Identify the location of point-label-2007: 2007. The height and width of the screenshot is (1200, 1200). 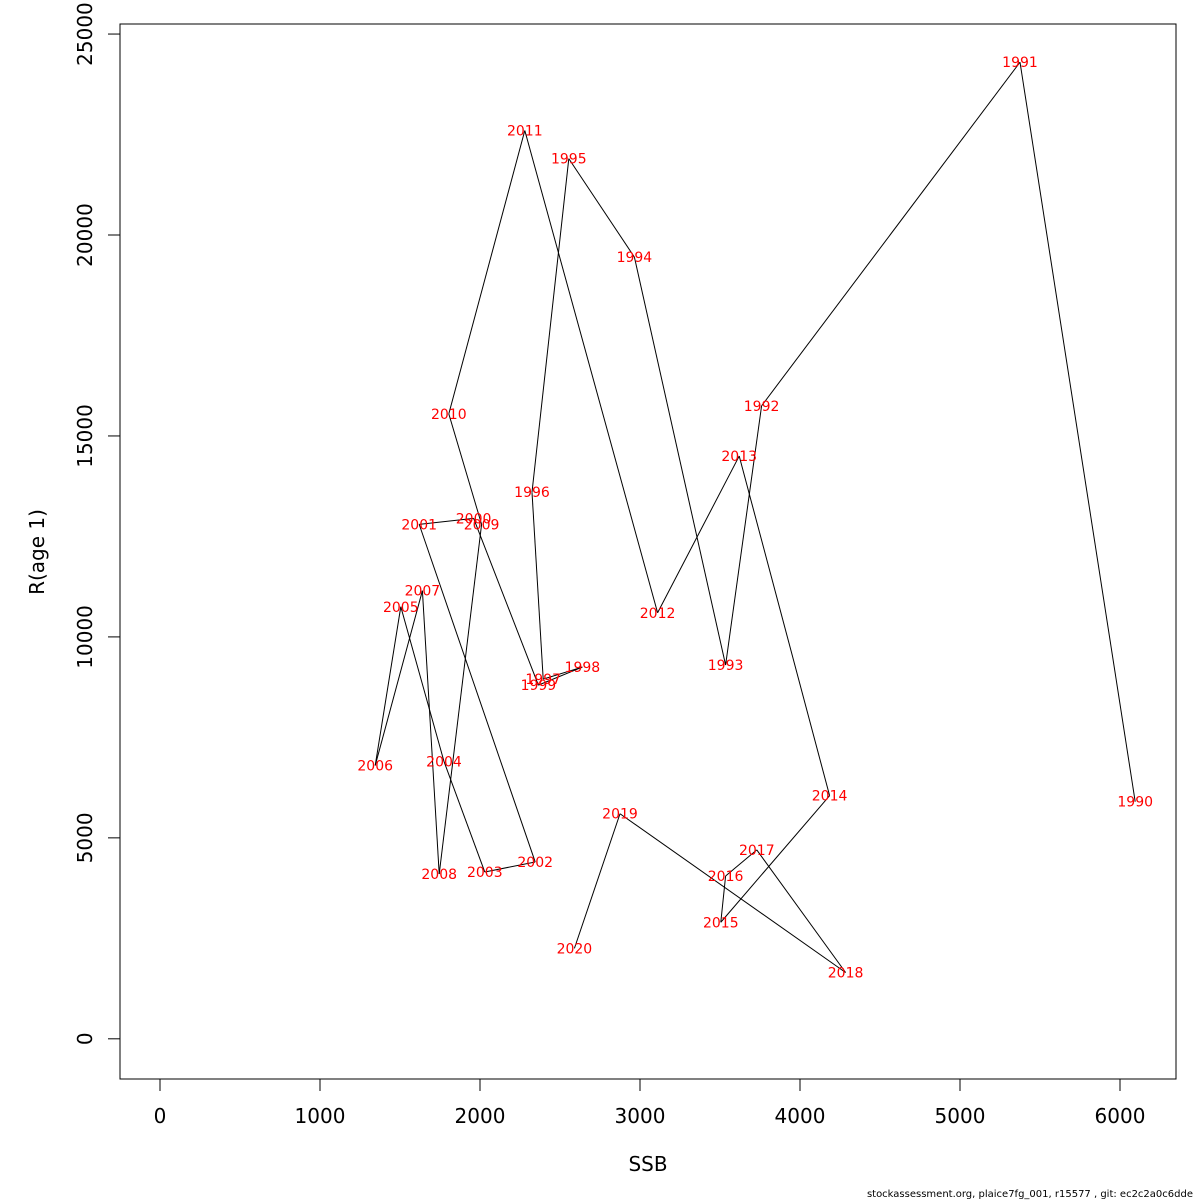
(423, 592).